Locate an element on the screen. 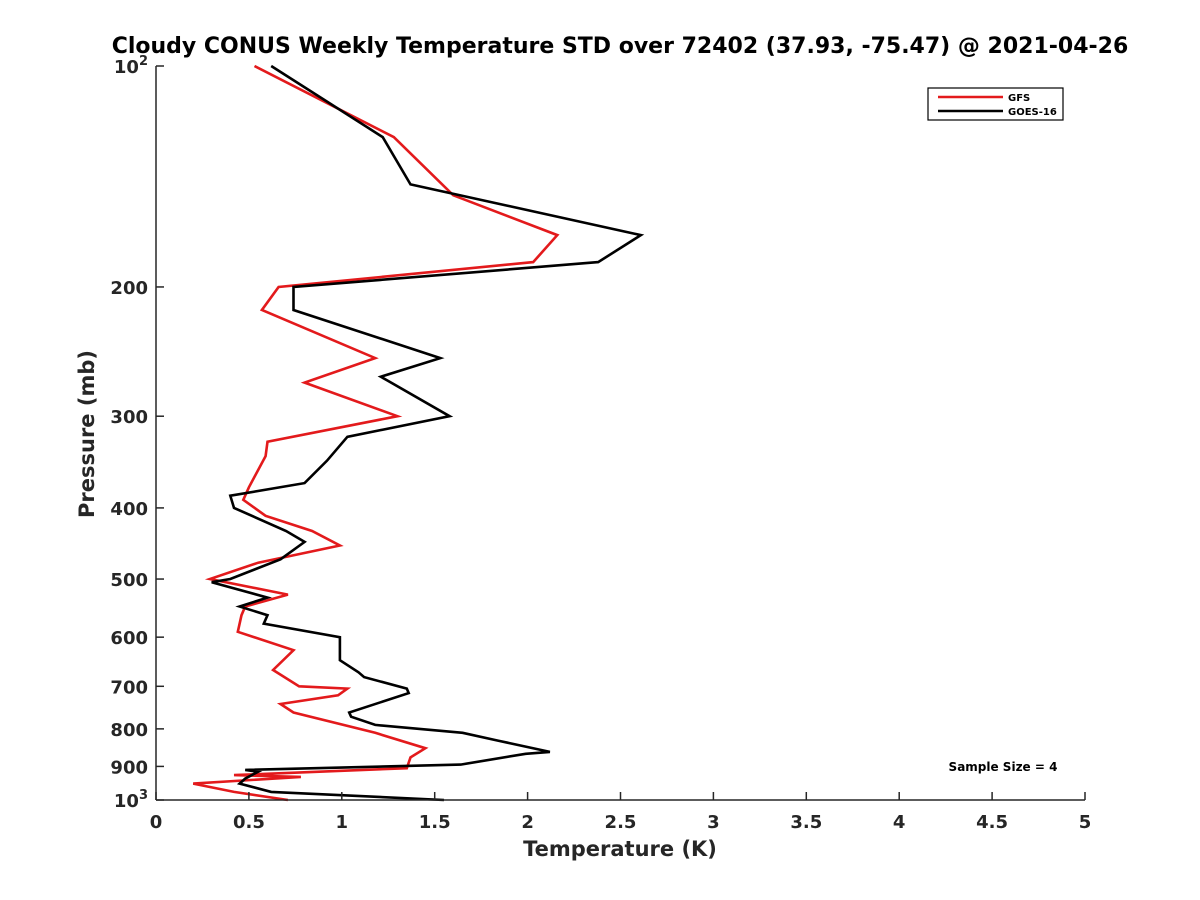 This screenshot has height=900, width=1200. legend-box is located at coordinates (995, 104).